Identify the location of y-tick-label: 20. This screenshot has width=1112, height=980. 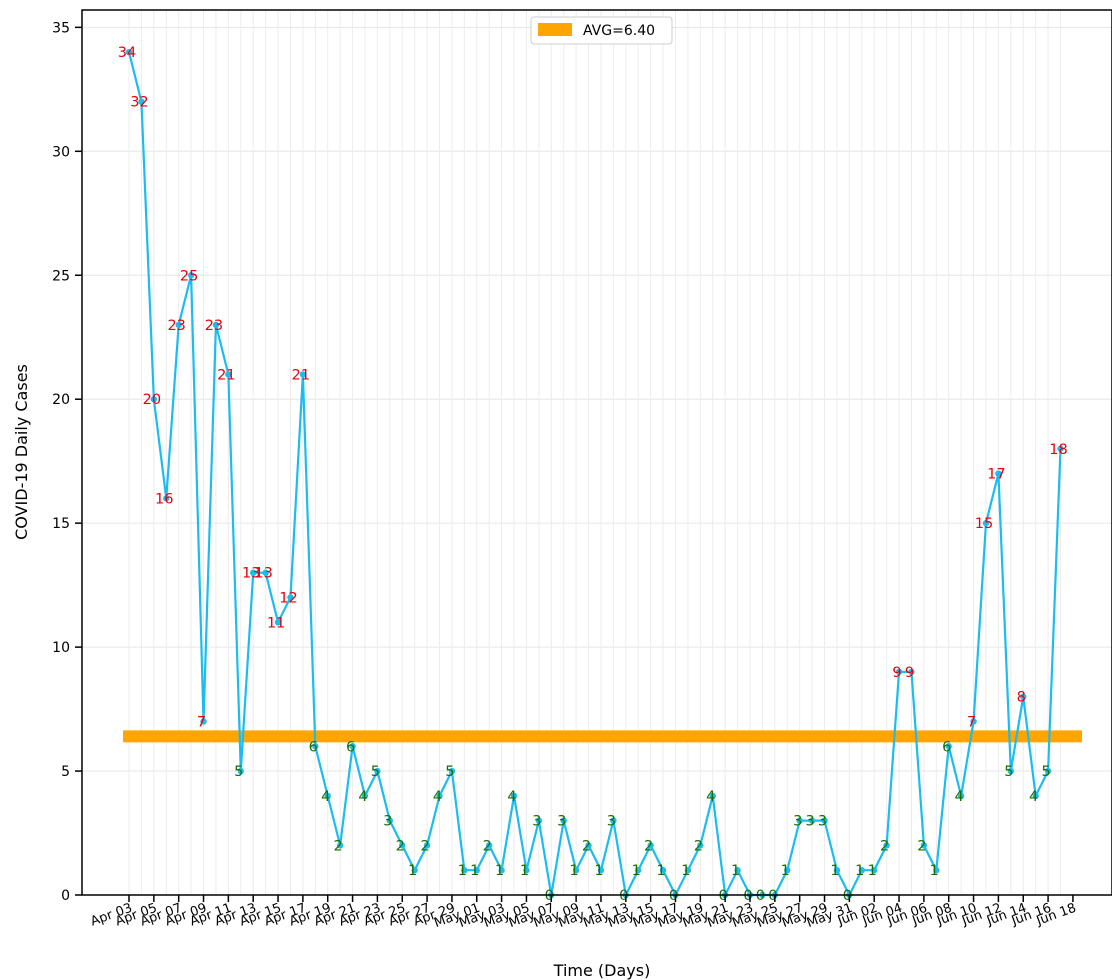
(61, 400).